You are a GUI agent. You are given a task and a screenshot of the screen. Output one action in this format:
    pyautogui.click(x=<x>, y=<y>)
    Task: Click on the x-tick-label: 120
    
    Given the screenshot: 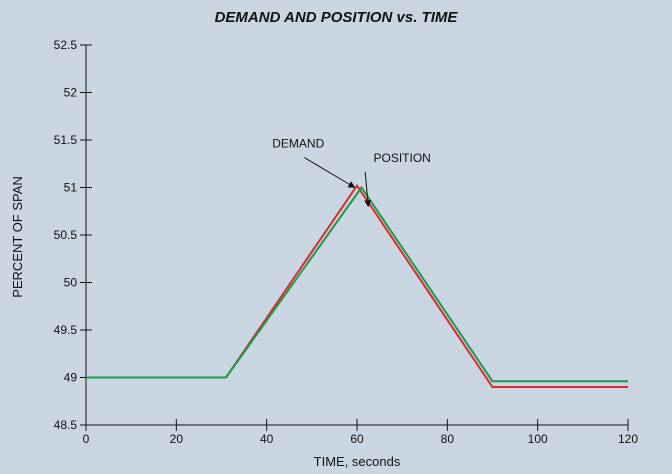 What is the action you would take?
    pyautogui.click(x=628, y=439)
    